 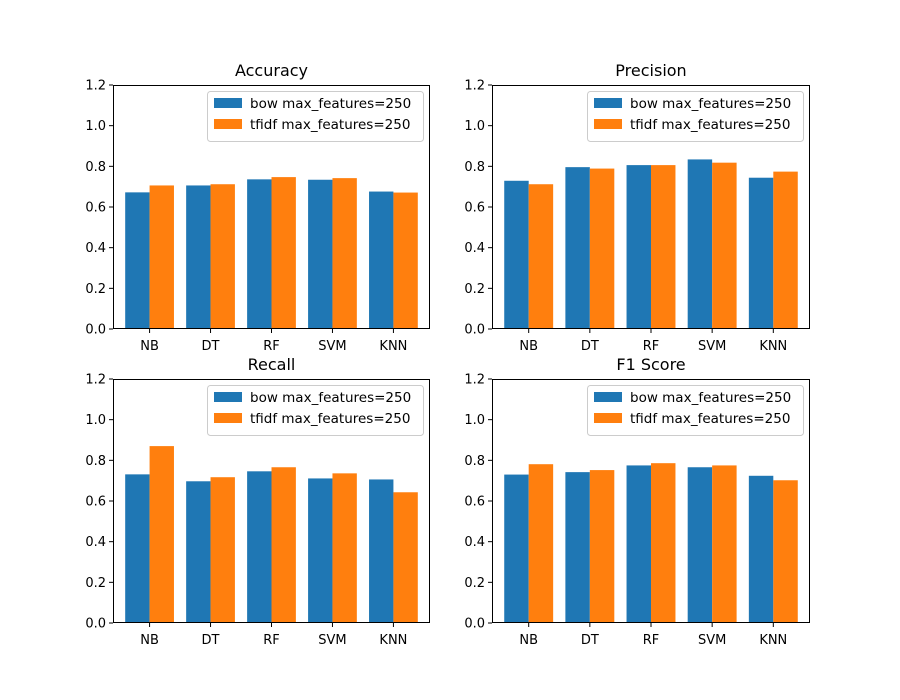 I want to click on chart-title: Precision, so click(x=650, y=70).